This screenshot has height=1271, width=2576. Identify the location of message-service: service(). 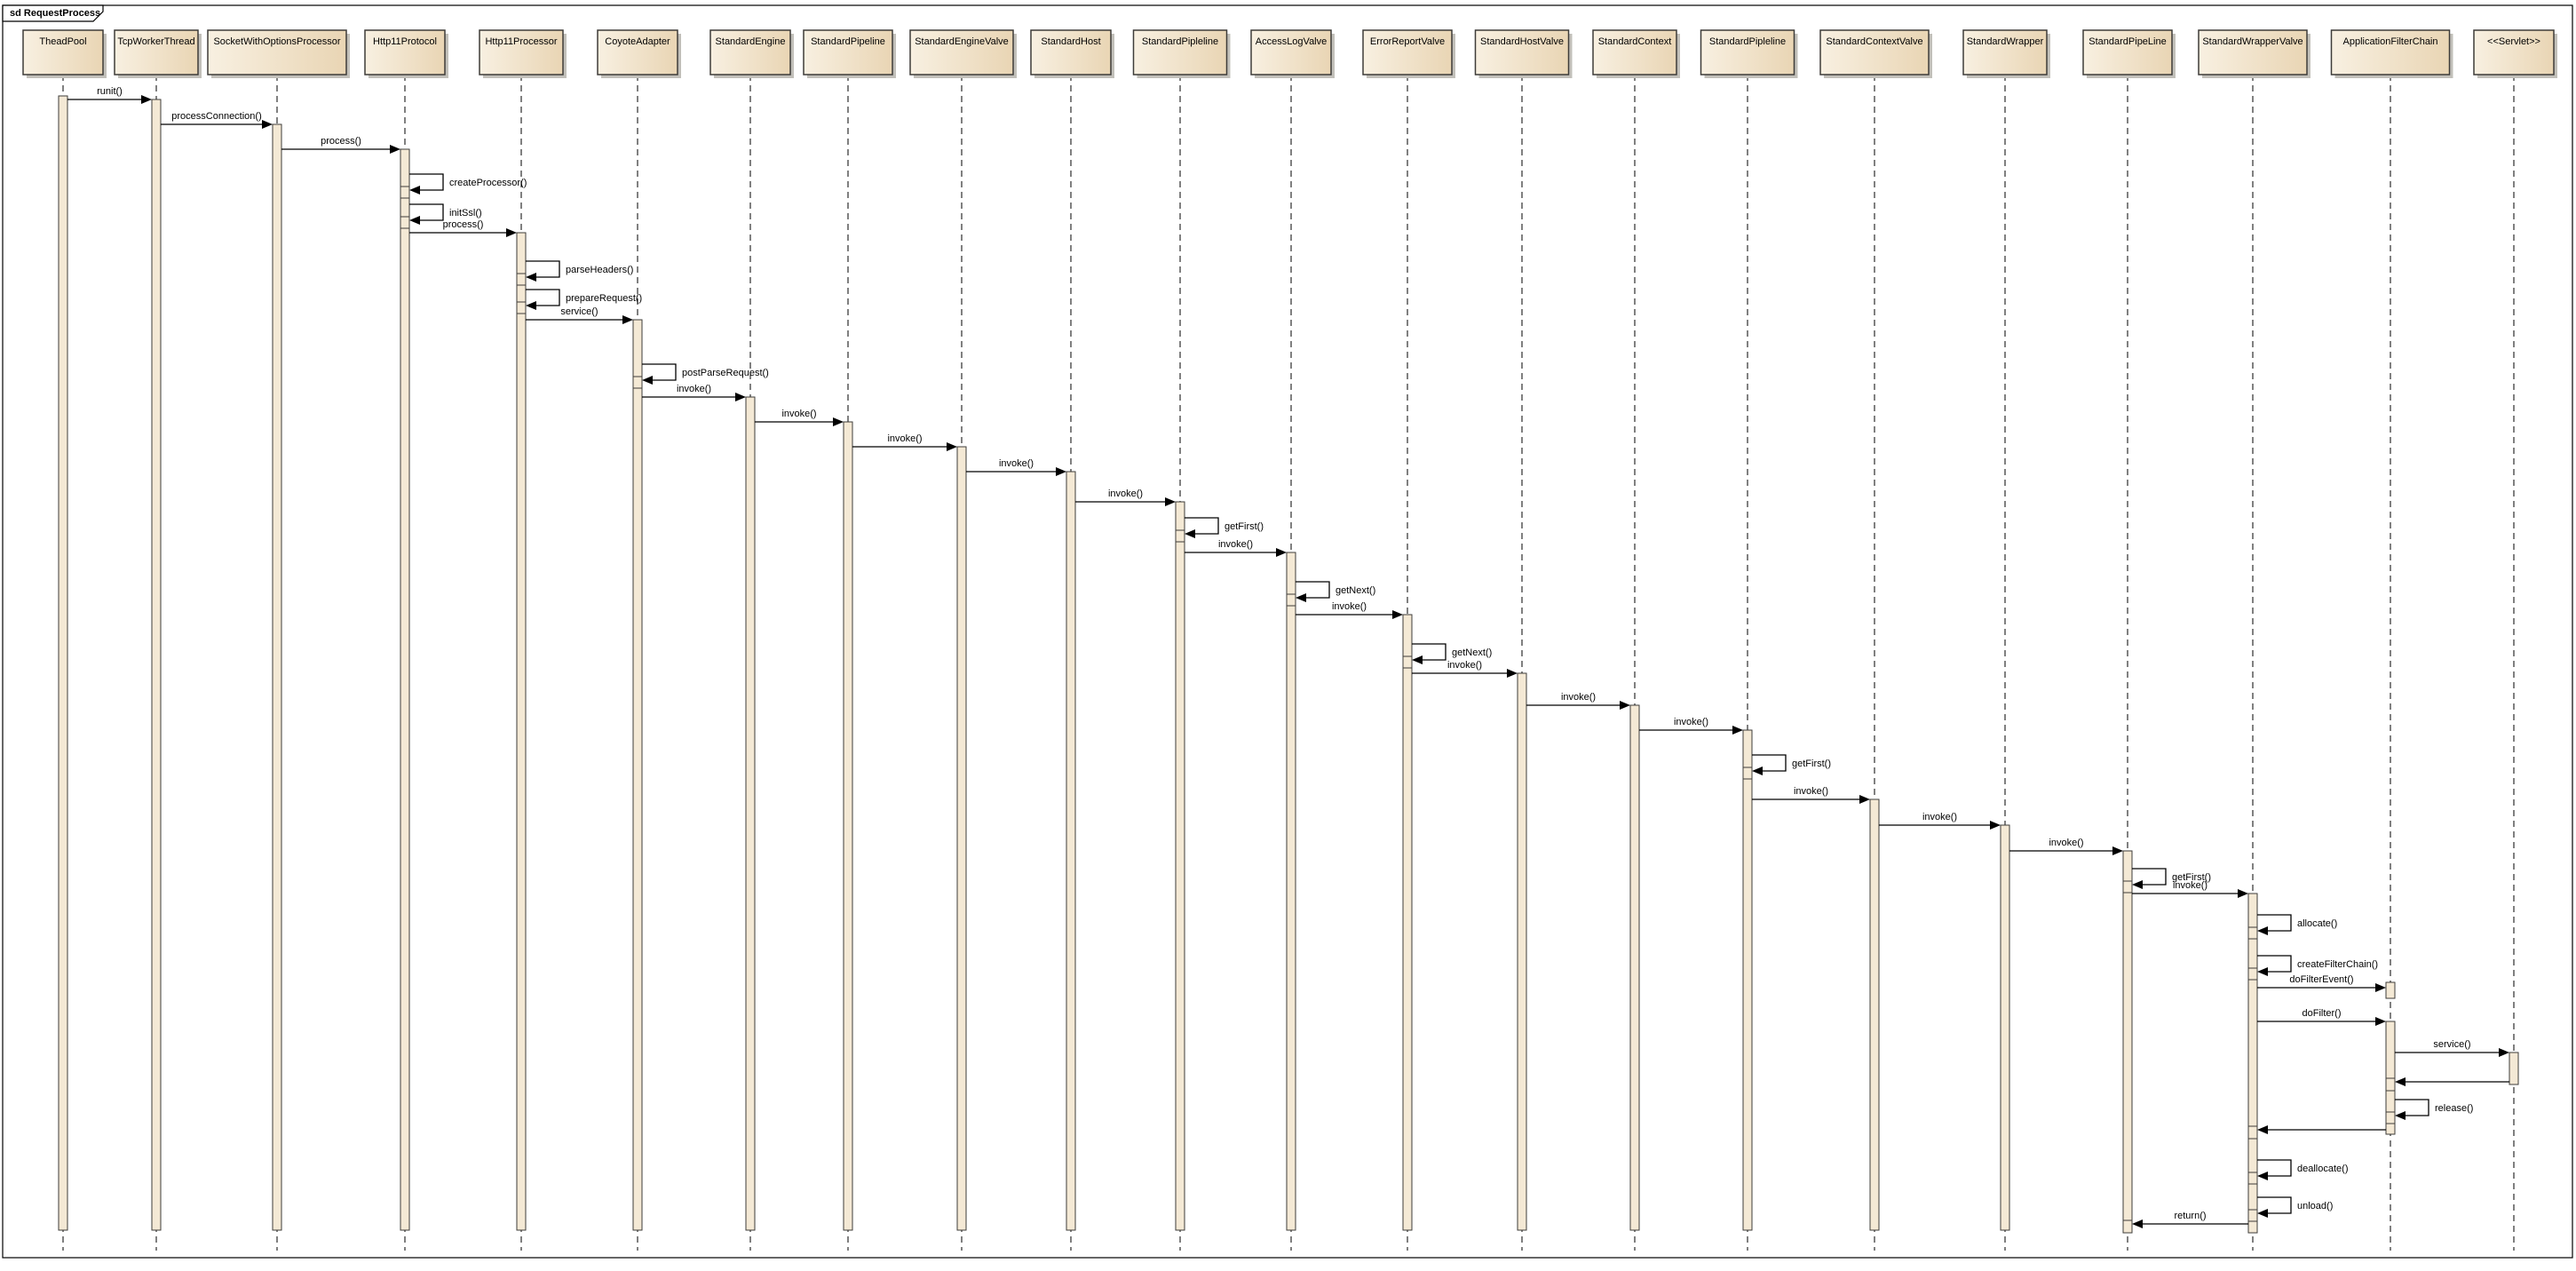
(2452, 1048).